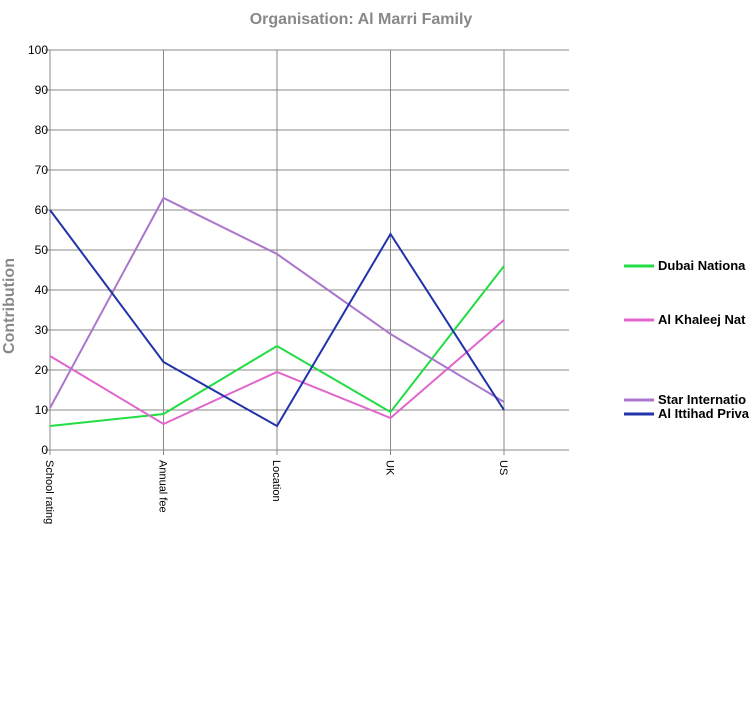  Describe the element at coordinates (361, 19) in the screenshot. I see `chart-title: Organisation: Al Marri Family` at that location.